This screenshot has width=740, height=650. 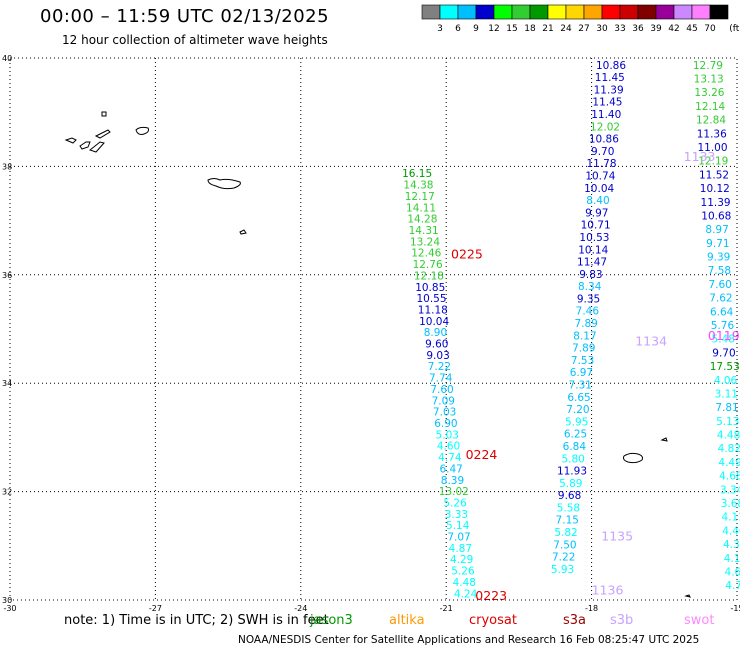 What do you see at coordinates (454, 492) in the screenshot?
I see `wave-height-point: 13.02` at bounding box center [454, 492].